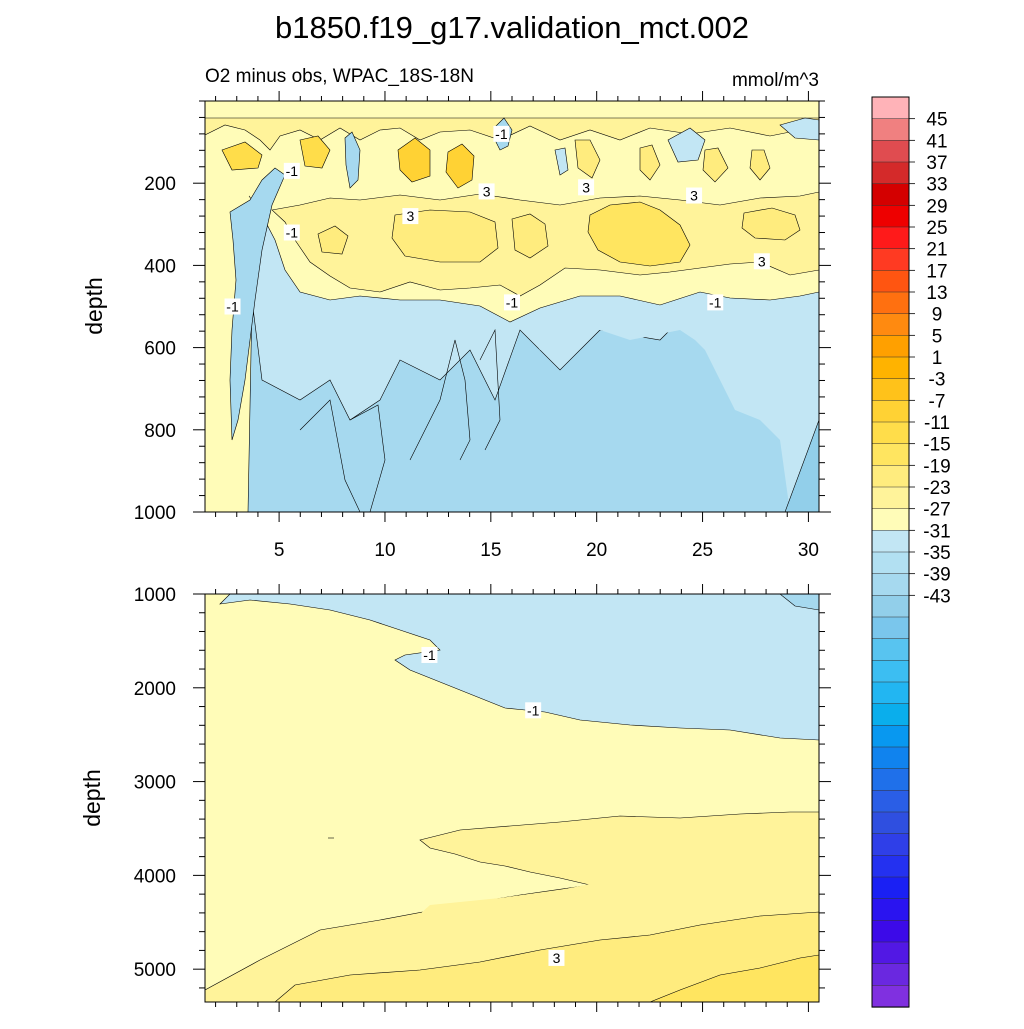  What do you see at coordinates (160, 184) in the screenshot?
I see `y-tick-label: 200` at bounding box center [160, 184].